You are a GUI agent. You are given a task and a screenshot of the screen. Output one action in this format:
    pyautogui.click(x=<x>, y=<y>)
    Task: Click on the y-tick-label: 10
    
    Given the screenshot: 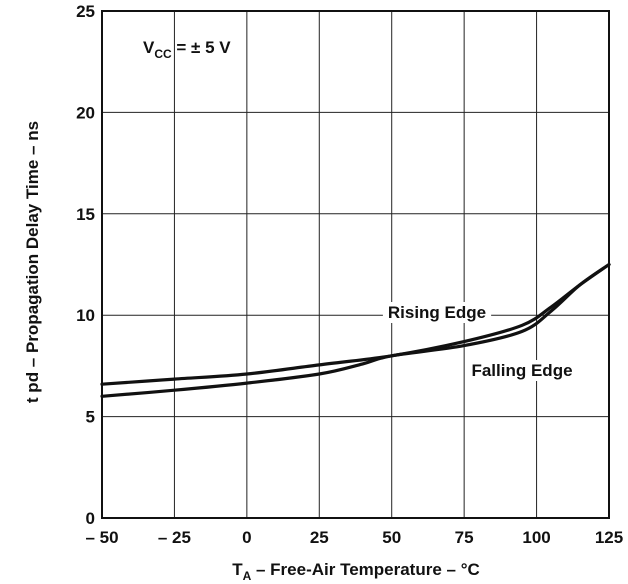 What is the action you would take?
    pyautogui.click(x=85, y=315)
    